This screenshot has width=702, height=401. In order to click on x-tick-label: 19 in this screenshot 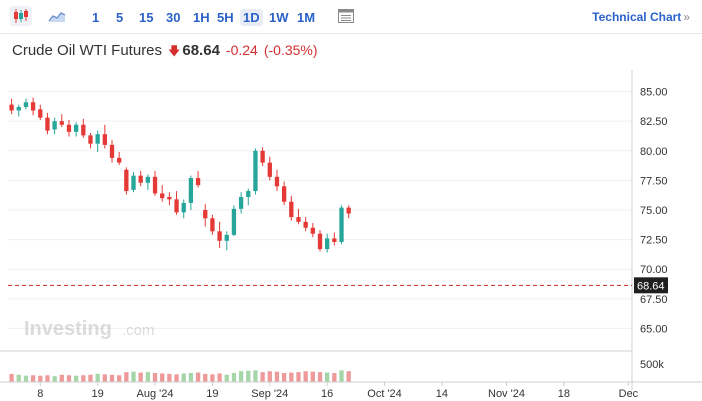, I will do `click(98, 394)`.